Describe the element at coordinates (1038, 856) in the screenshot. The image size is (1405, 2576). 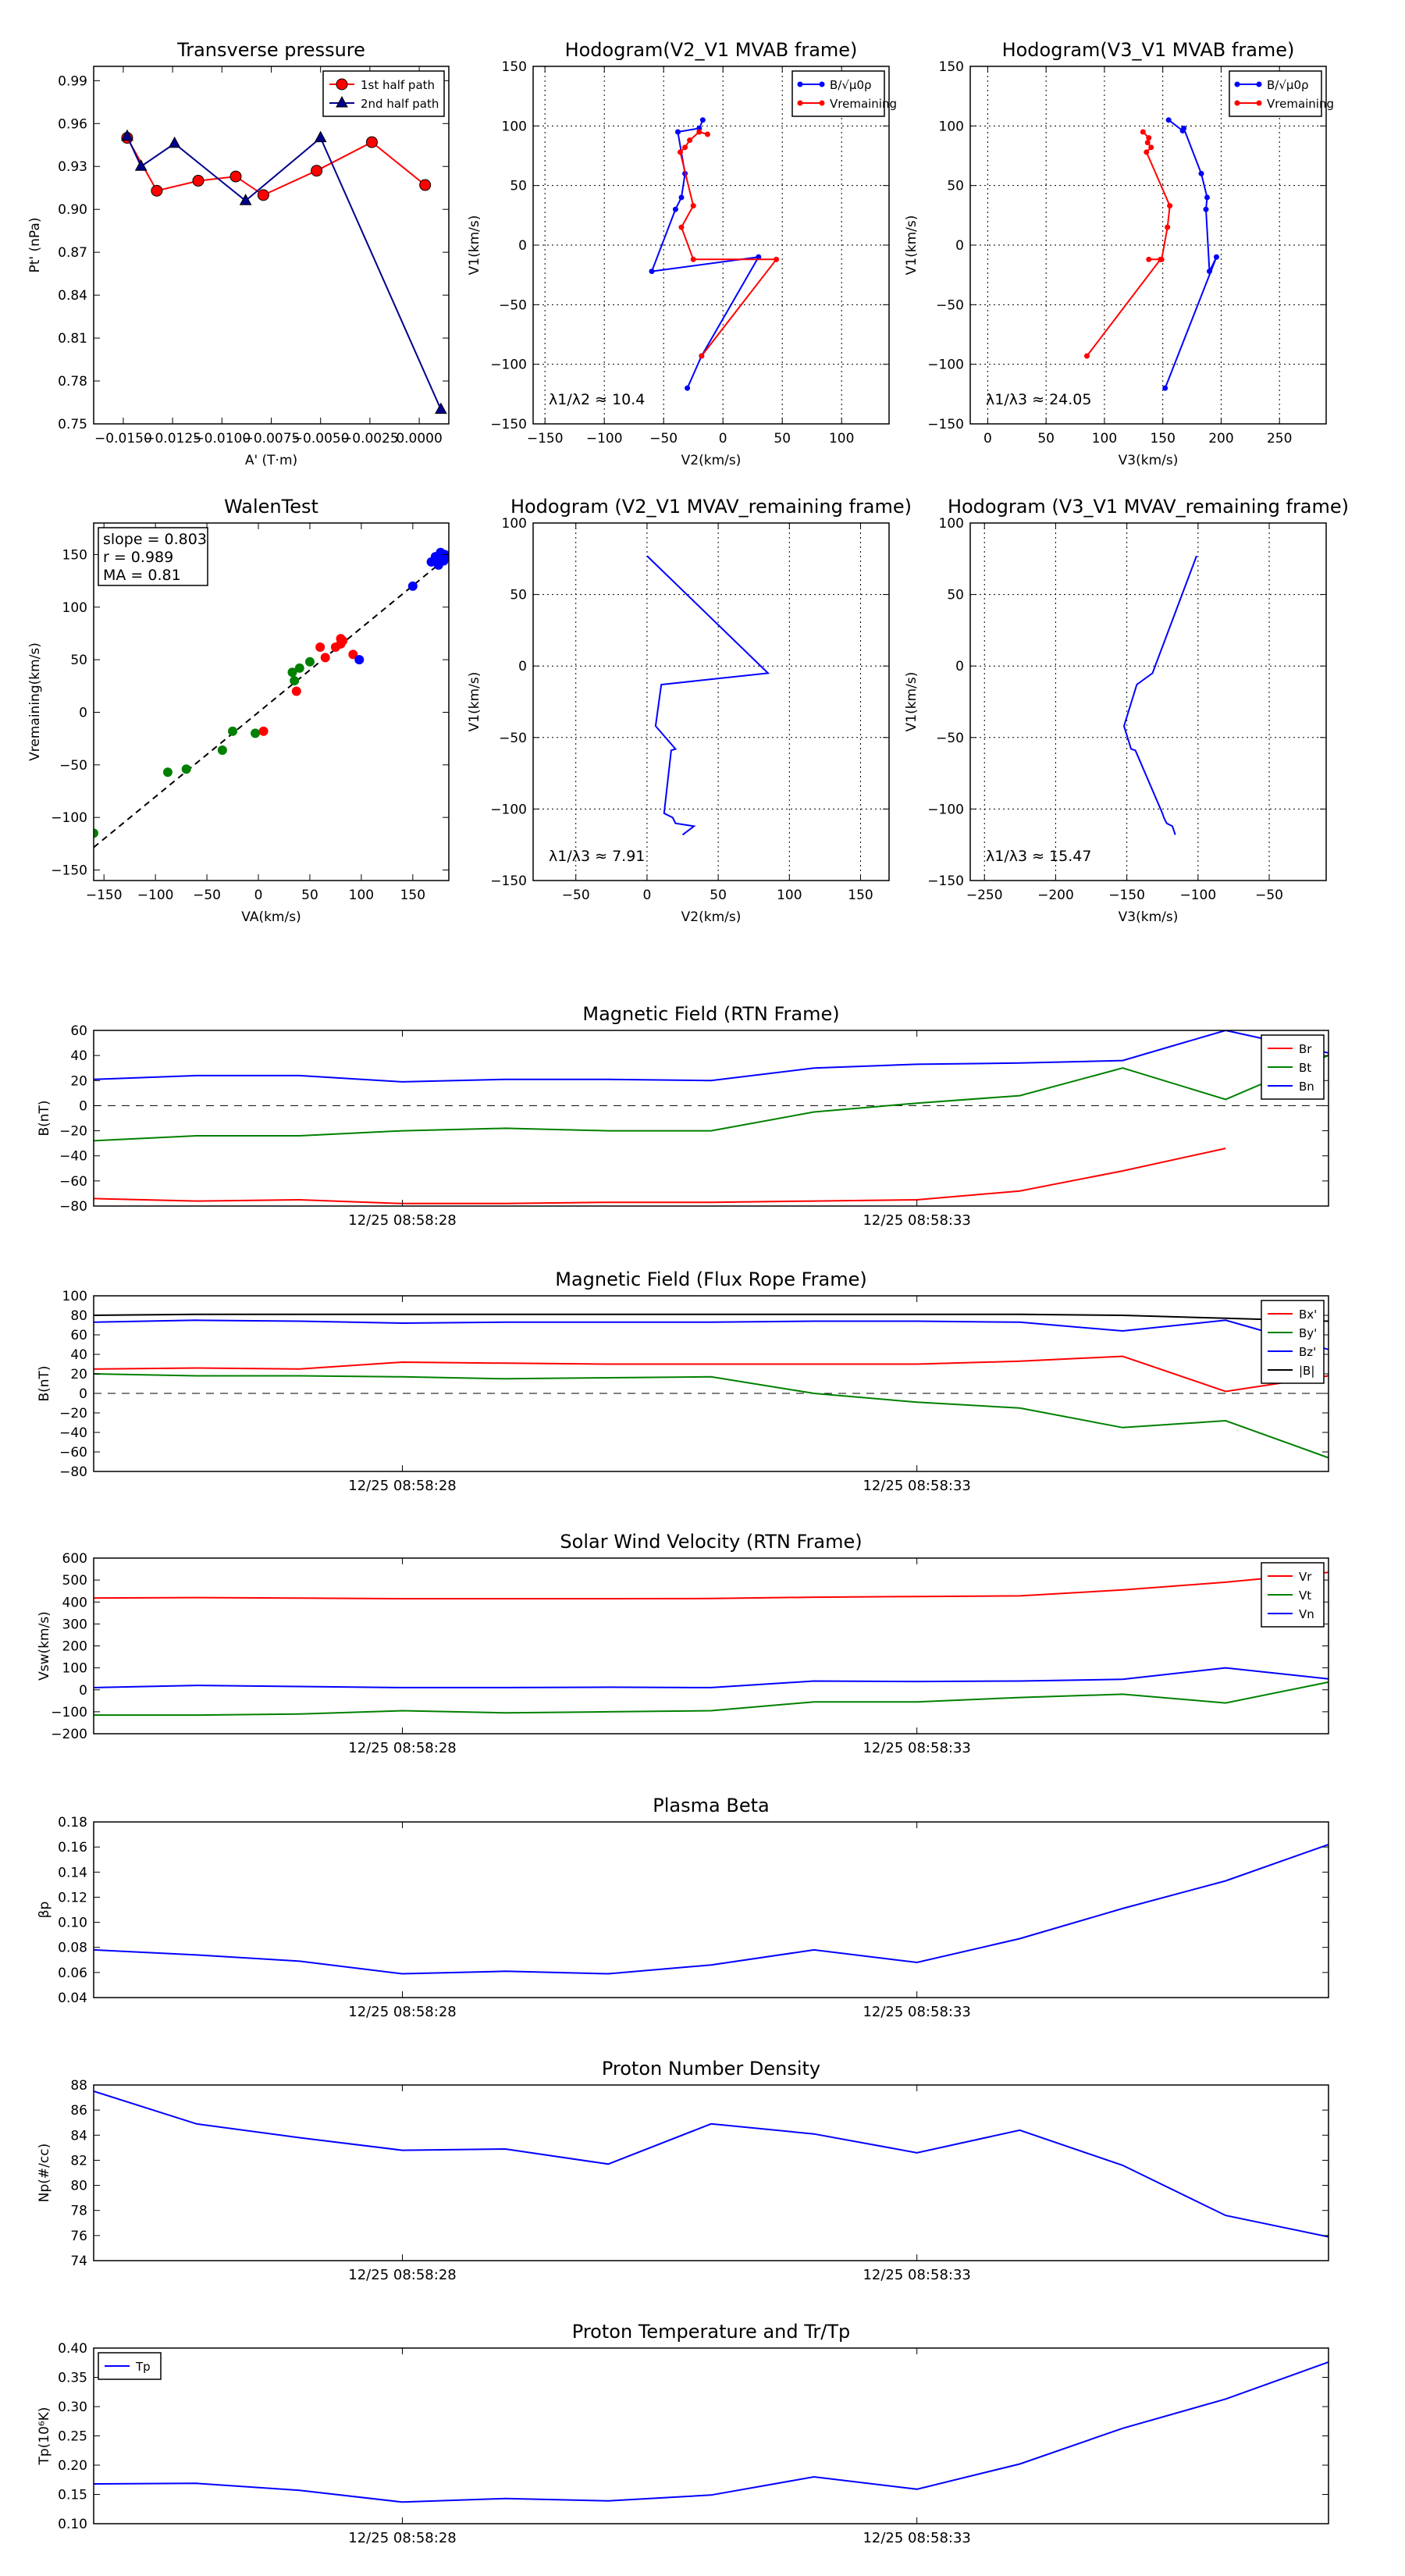
I see `hodo-v3v1-mvav-annotation: λ1/λ3 ≈ 15.47` at that location.